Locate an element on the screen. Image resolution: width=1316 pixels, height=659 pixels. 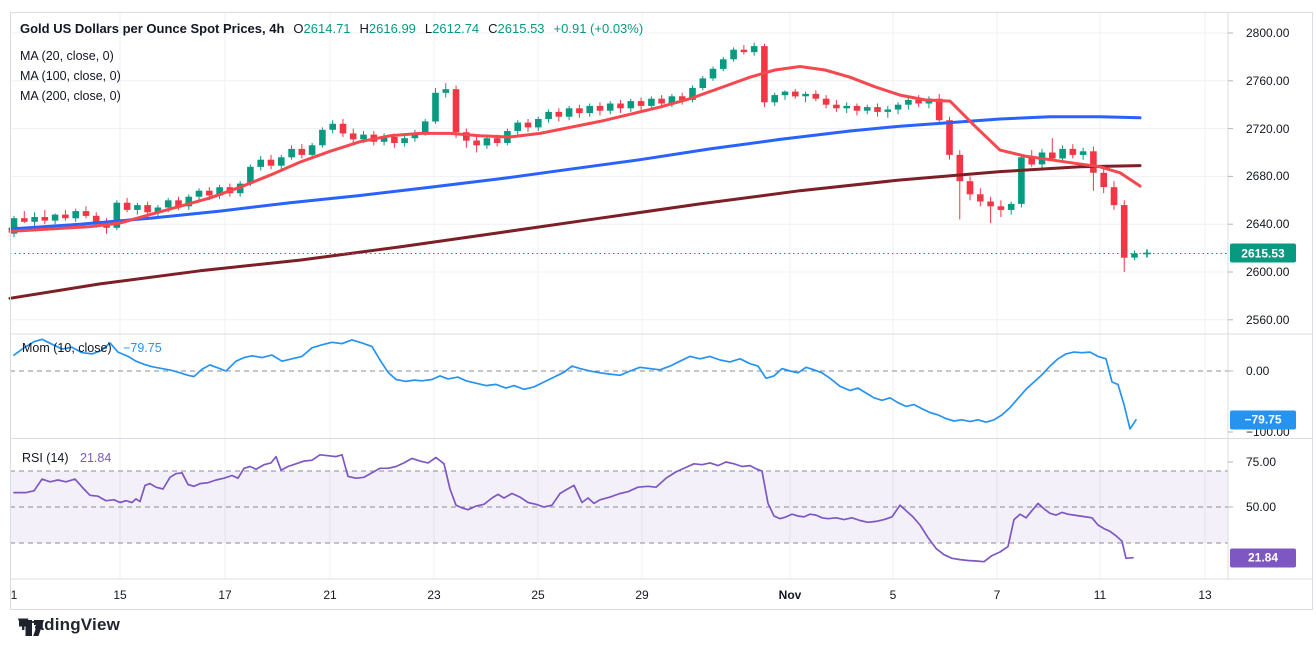
time-axis-label: 15 is located at coordinates (120, 595).